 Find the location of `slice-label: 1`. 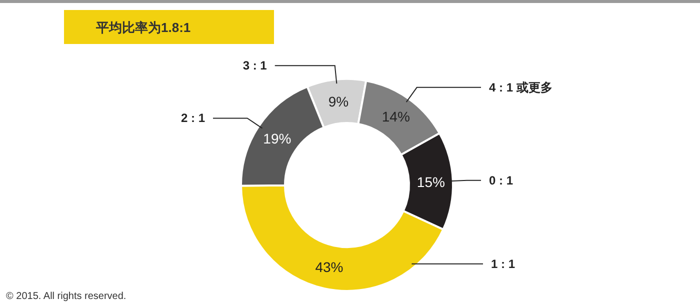

slice-label: 1 is located at coordinates (503, 263).